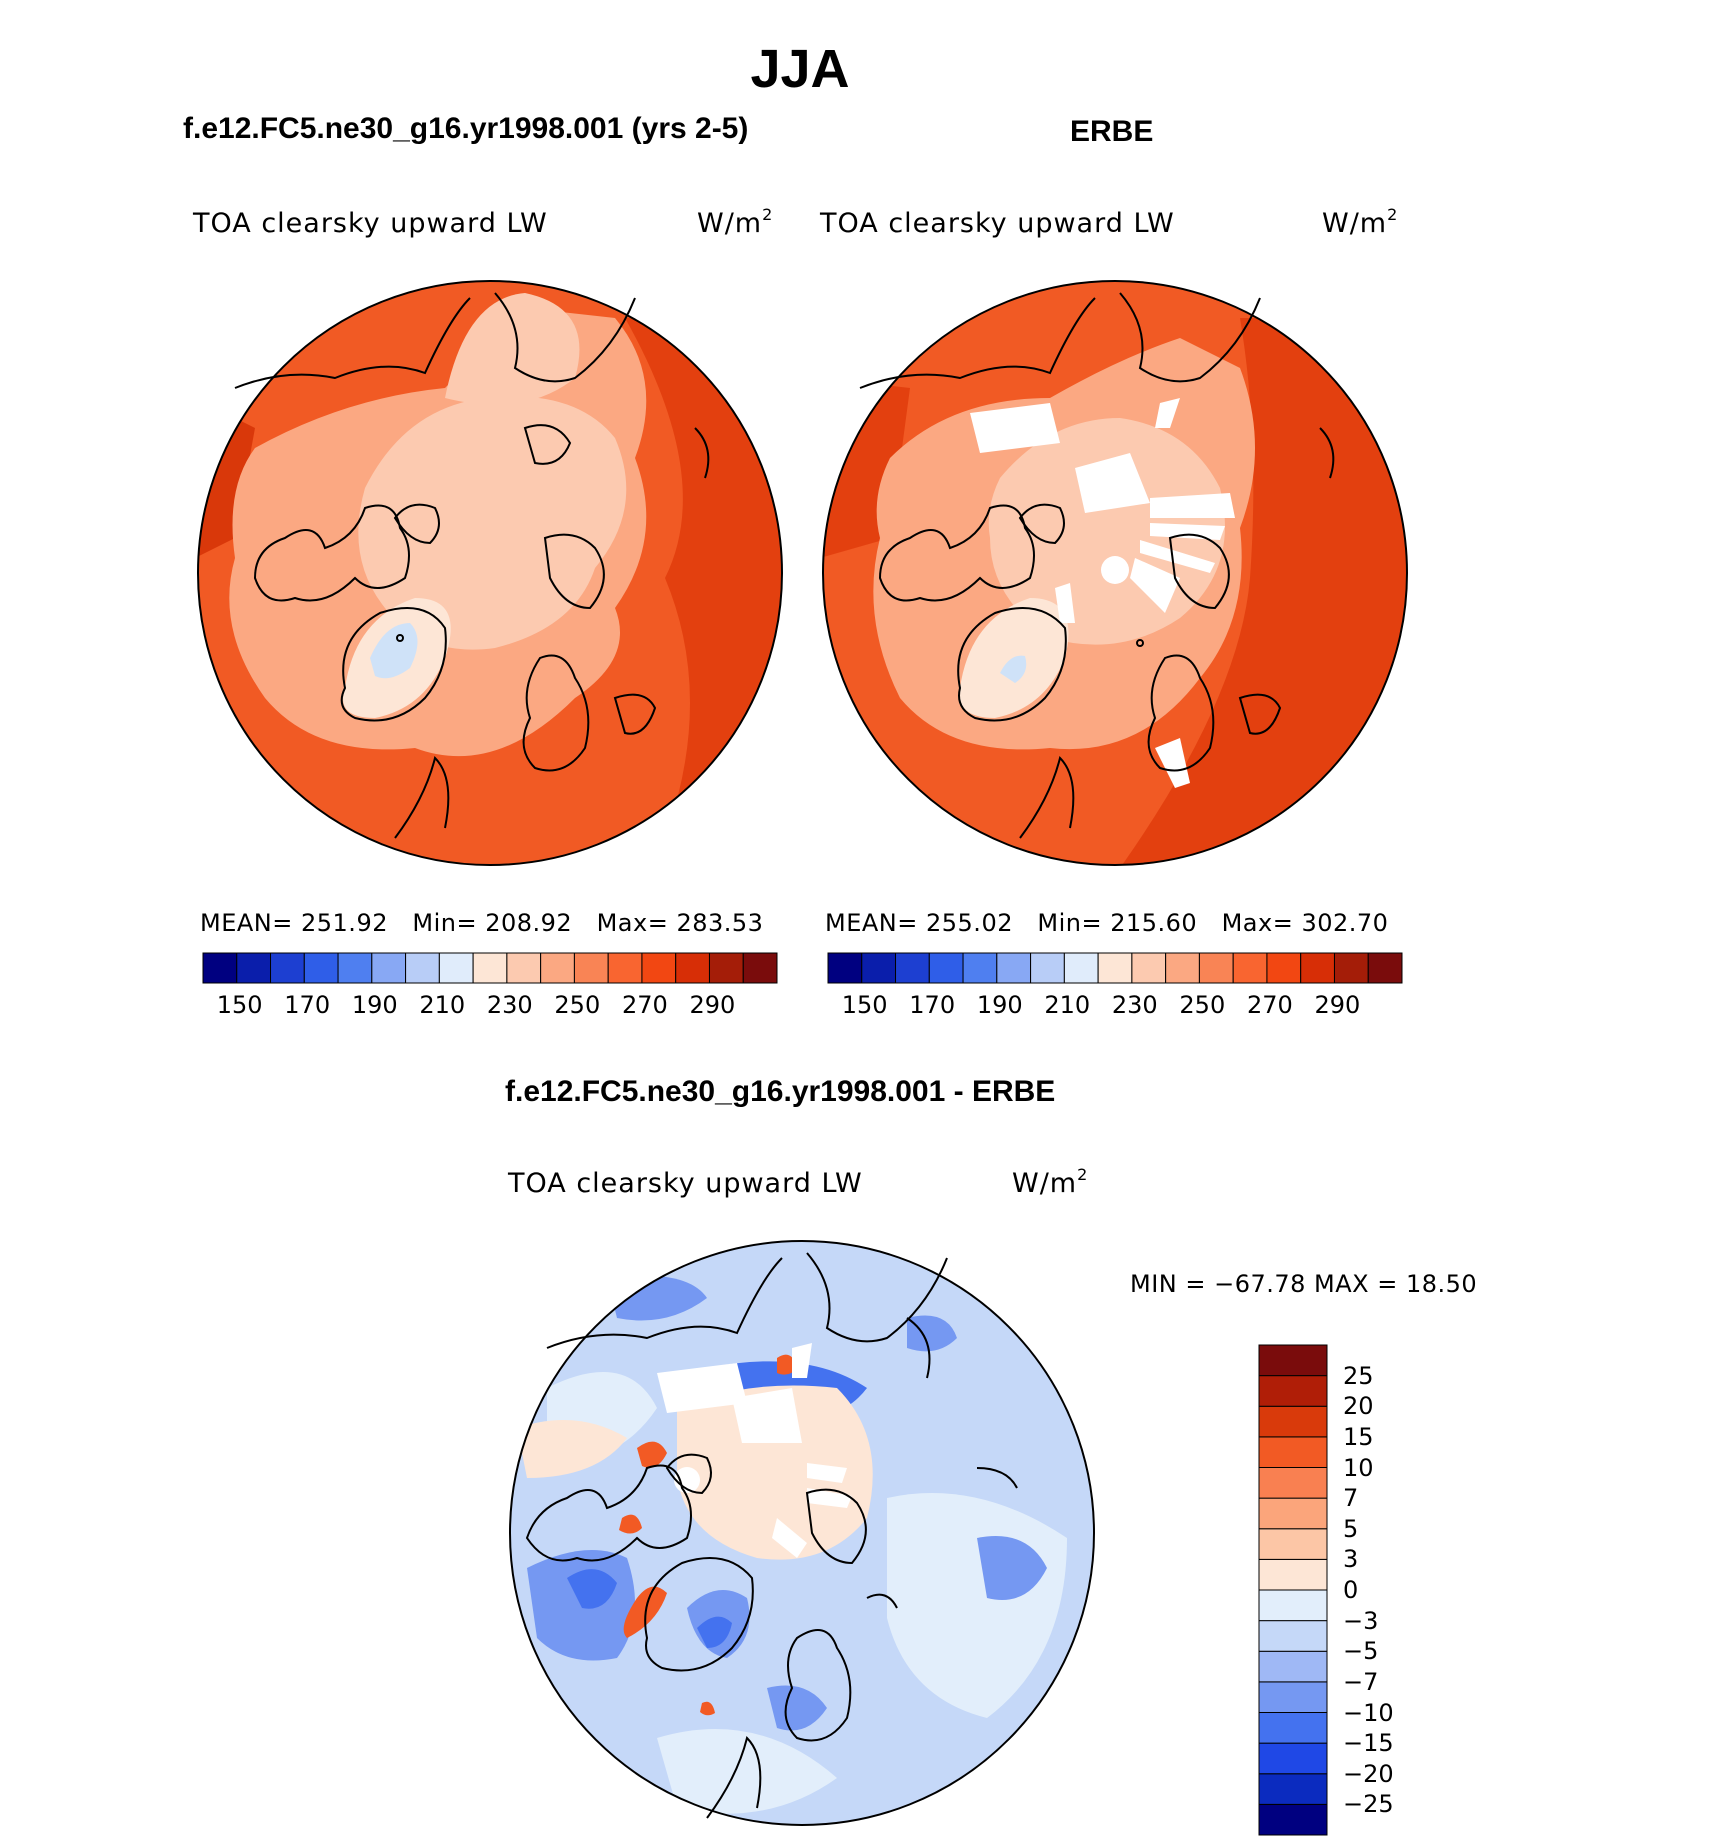  I want to click on diff-colorbar, so click(1293, 1590).